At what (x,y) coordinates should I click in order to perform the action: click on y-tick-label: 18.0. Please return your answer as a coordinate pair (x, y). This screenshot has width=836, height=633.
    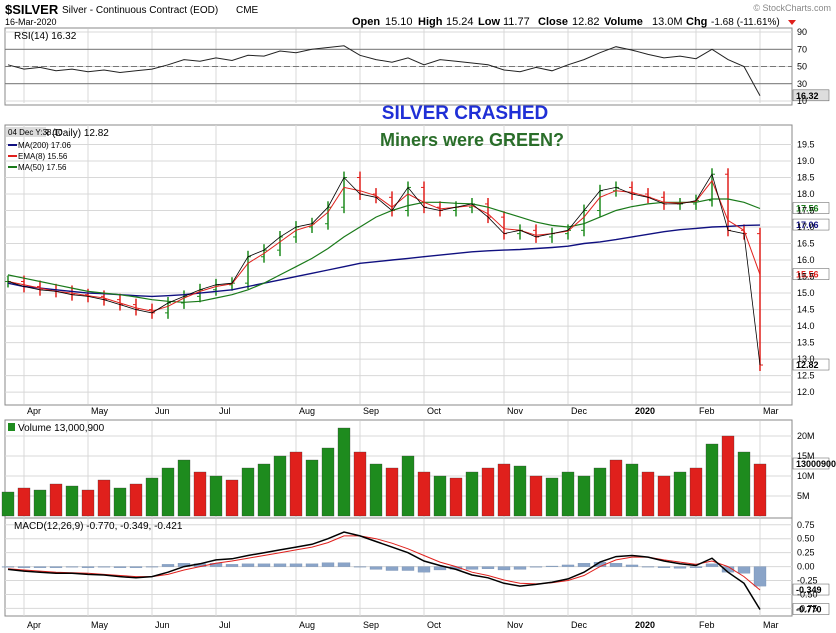
    Looking at the image, I should click on (806, 194).